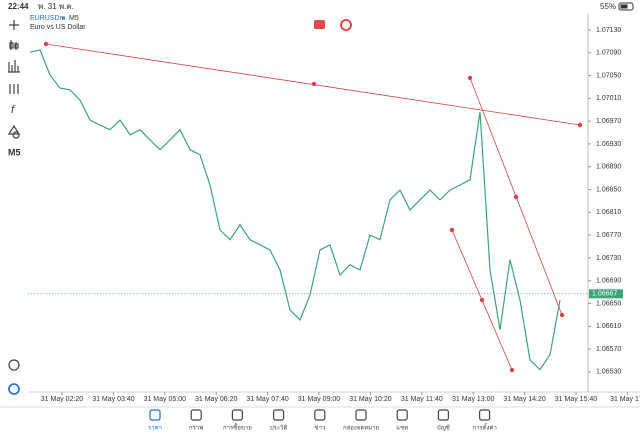  Describe the element at coordinates (196, 428) in the screenshot. I see `nav-label: กราฟ` at that location.